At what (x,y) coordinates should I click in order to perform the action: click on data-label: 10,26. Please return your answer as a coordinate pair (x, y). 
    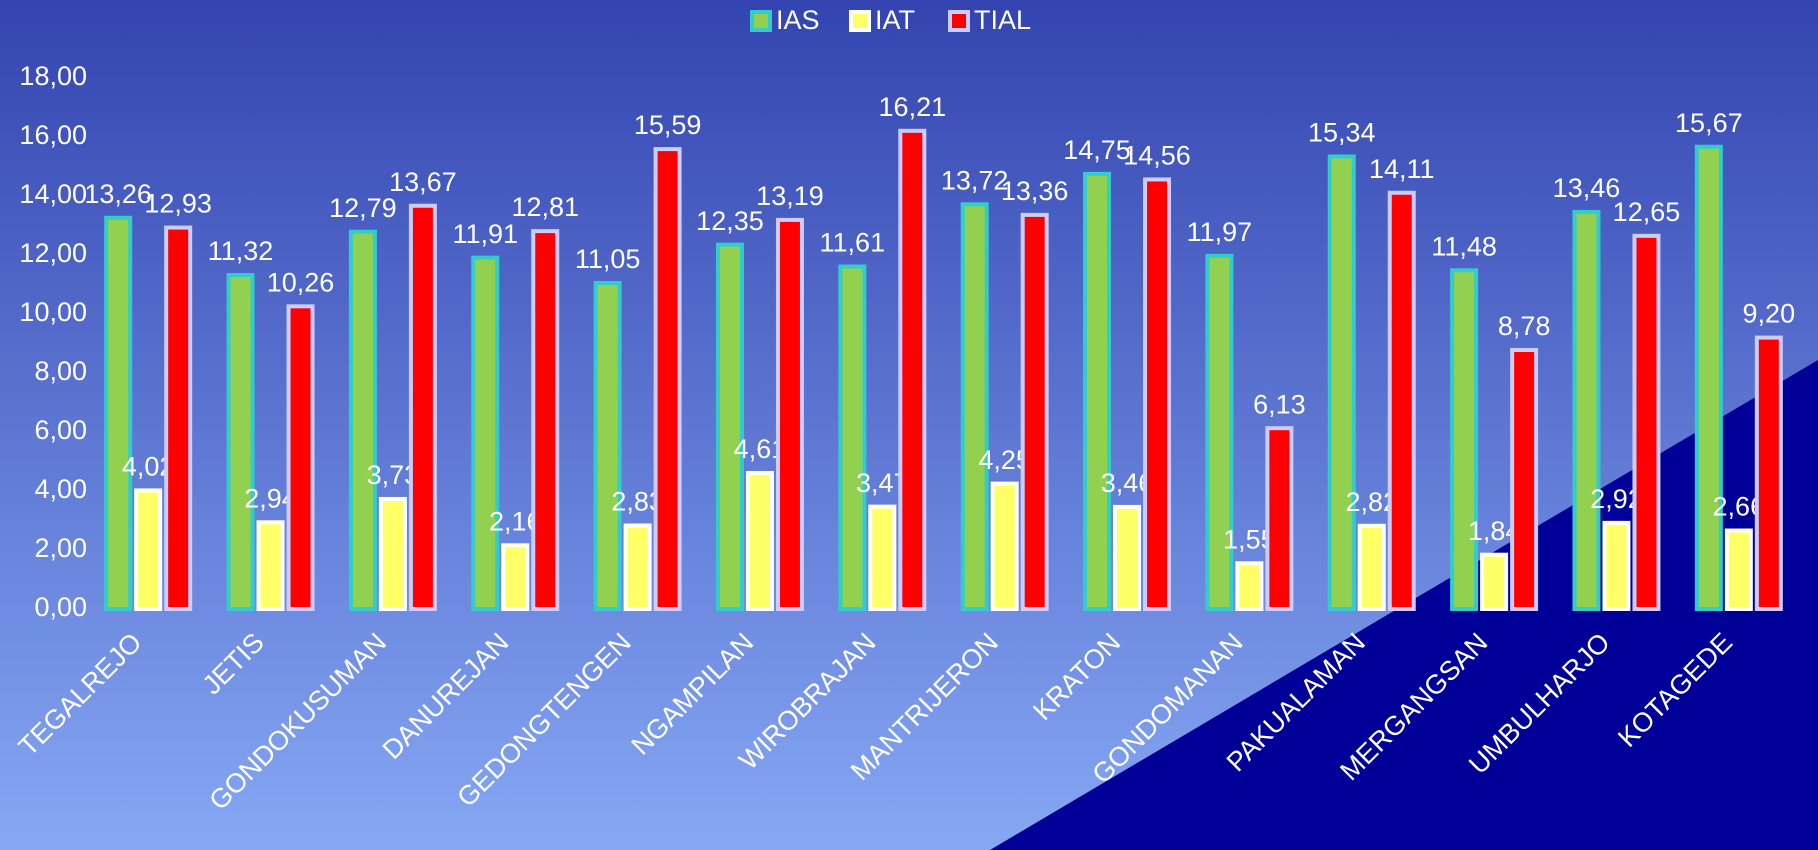
    Looking at the image, I should click on (301, 282).